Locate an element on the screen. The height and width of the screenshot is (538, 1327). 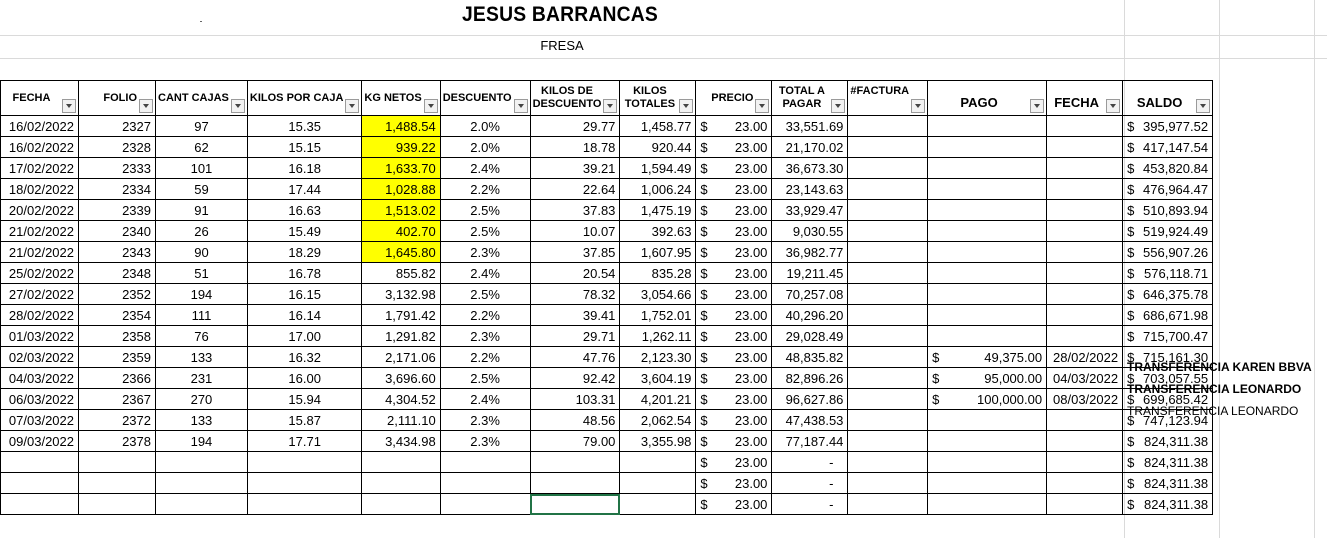
cell-total-pagar: 36,982.77 is located at coordinates (810, 252).